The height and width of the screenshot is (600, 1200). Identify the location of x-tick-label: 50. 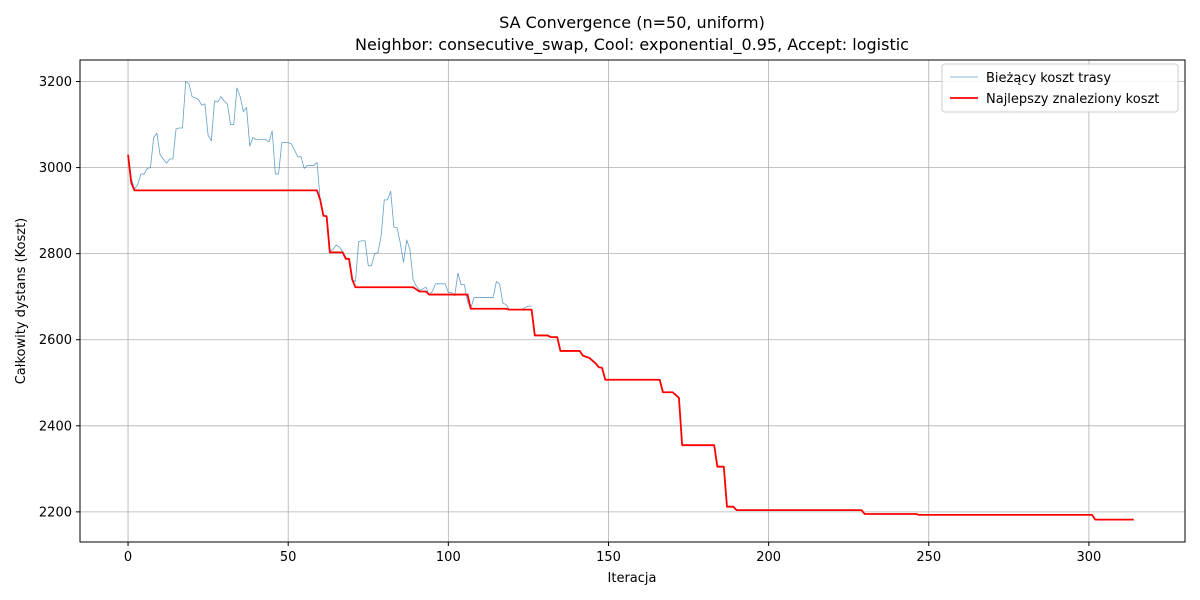
(288, 557).